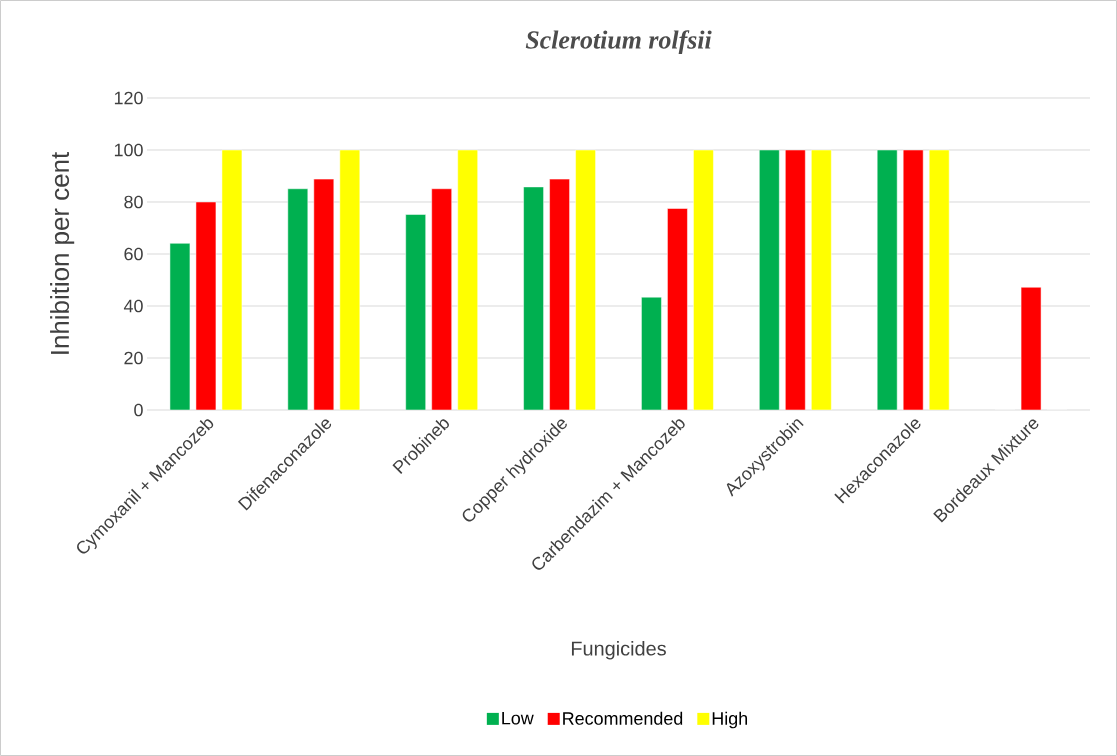  What do you see at coordinates (730, 720) in the screenshot?
I see `legend-label: High` at bounding box center [730, 720].